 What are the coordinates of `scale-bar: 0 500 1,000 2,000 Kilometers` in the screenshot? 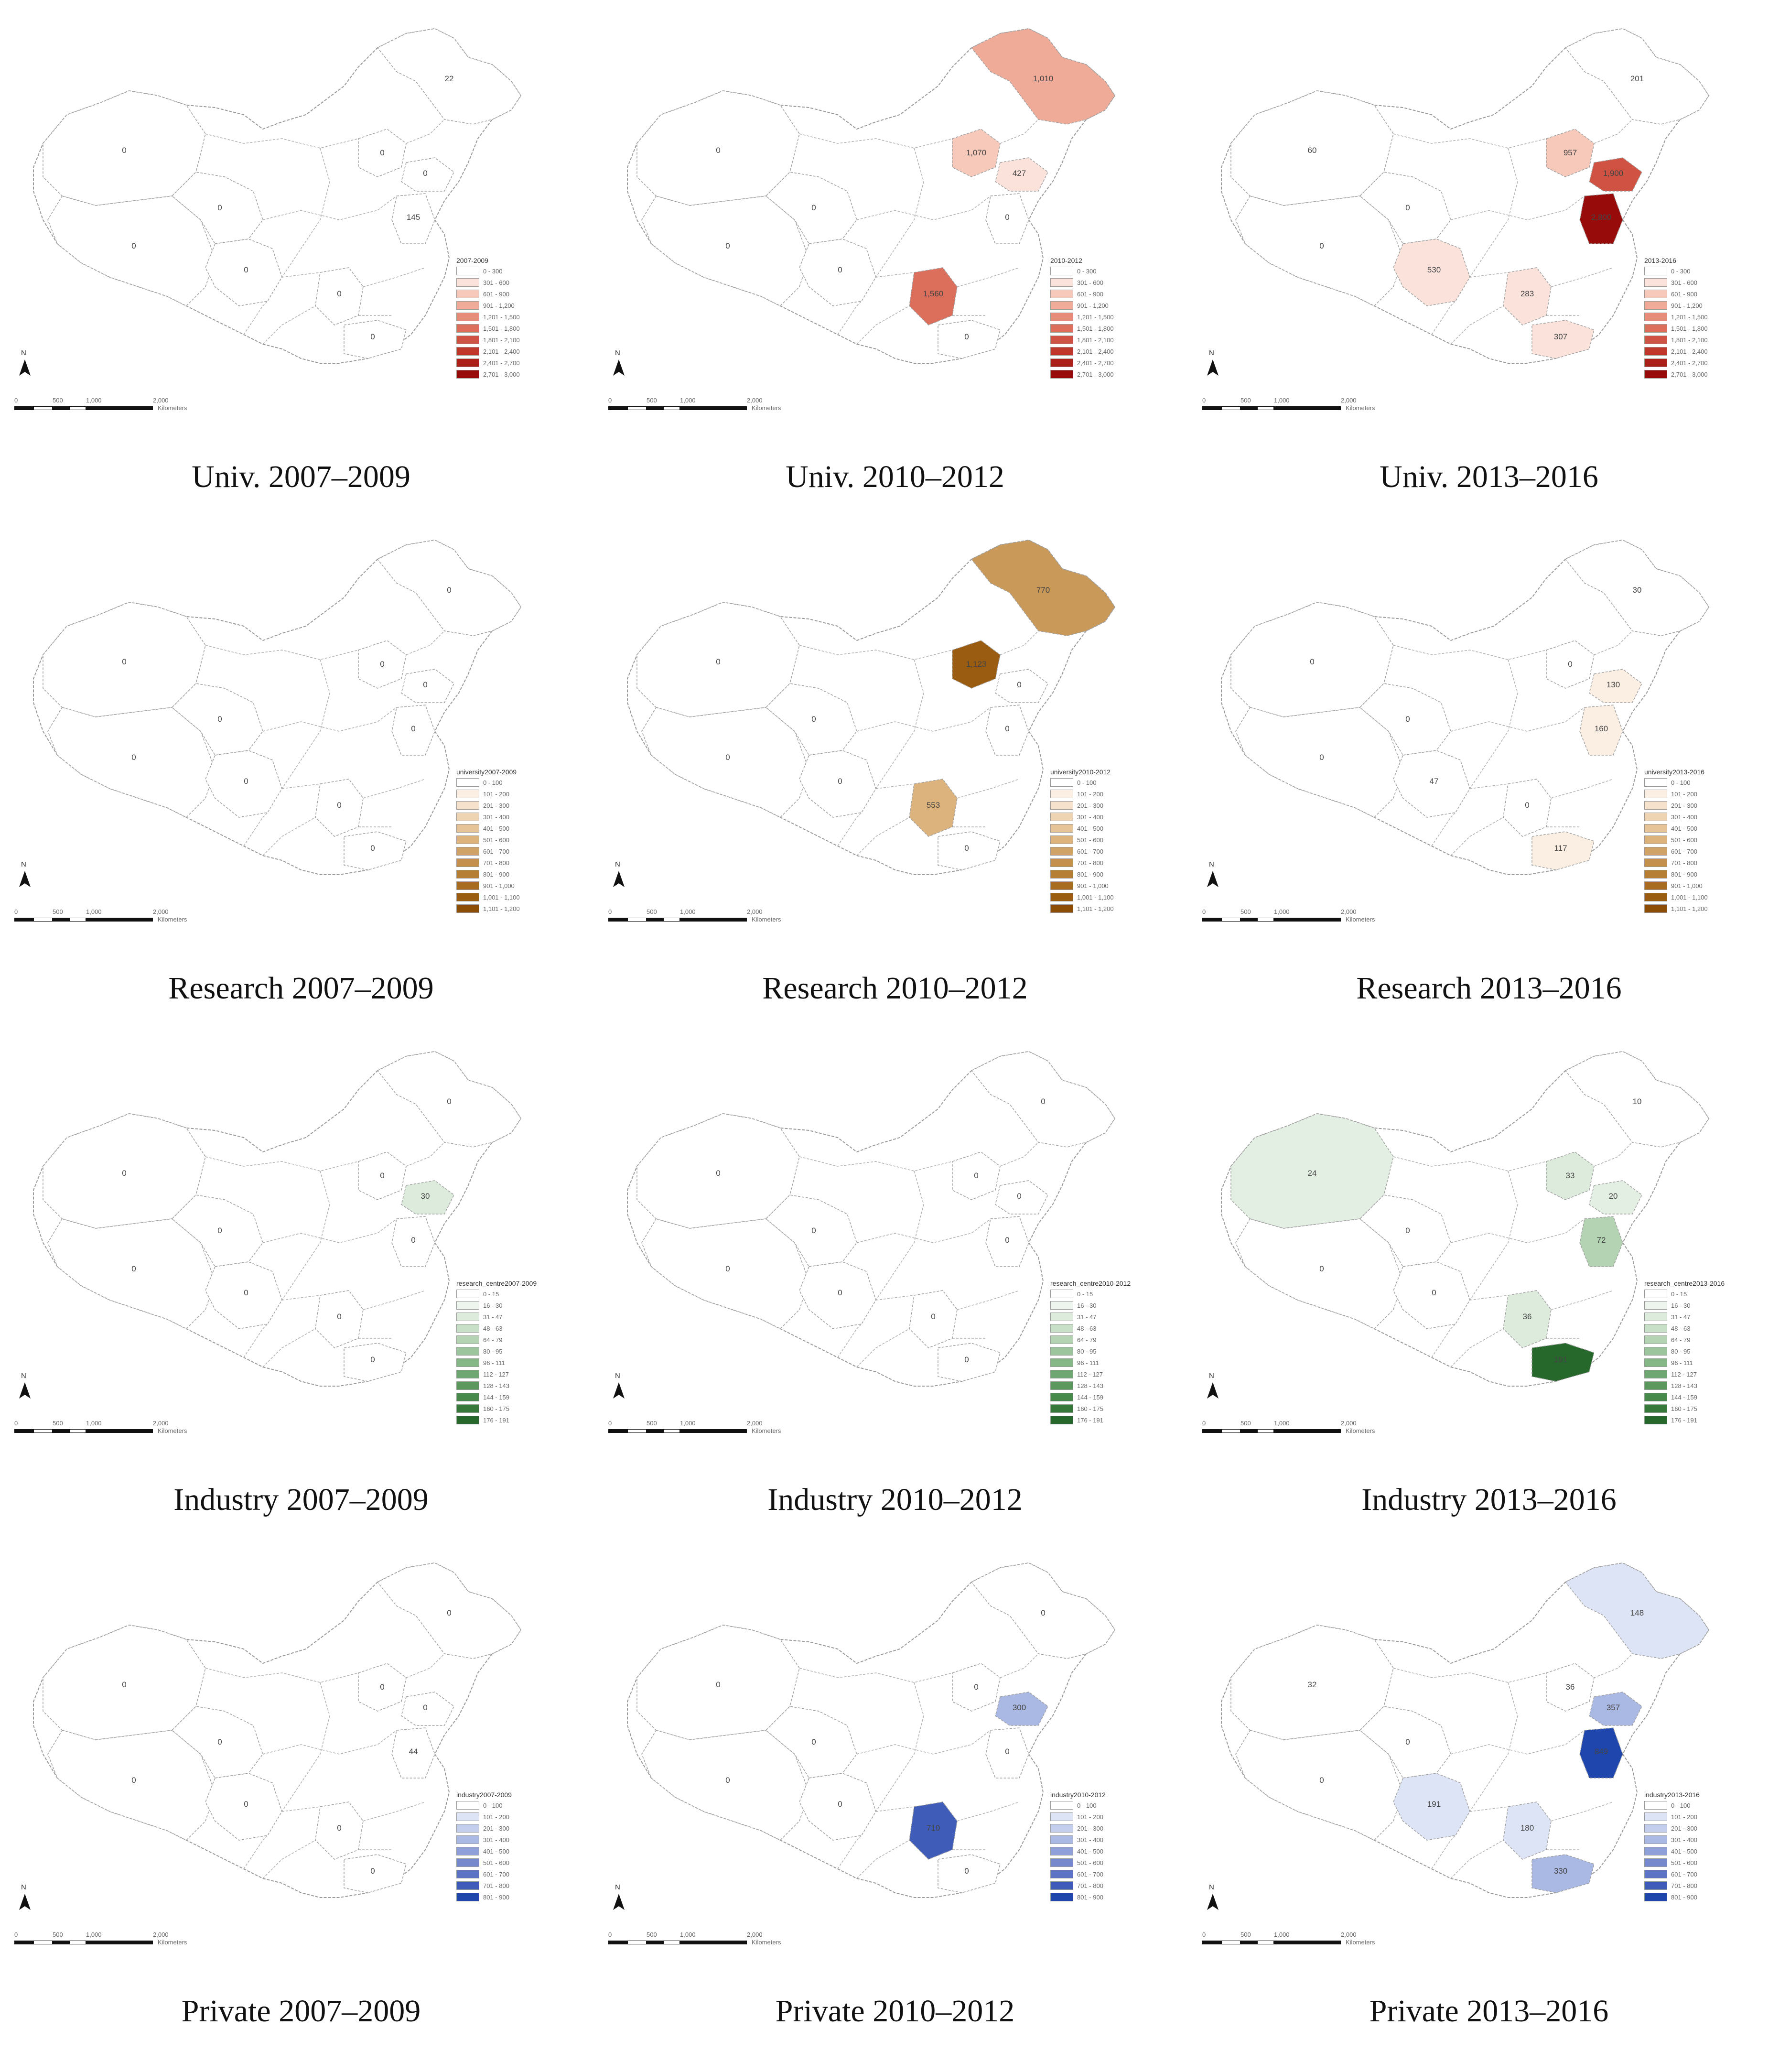 It's located at (718, 1429).